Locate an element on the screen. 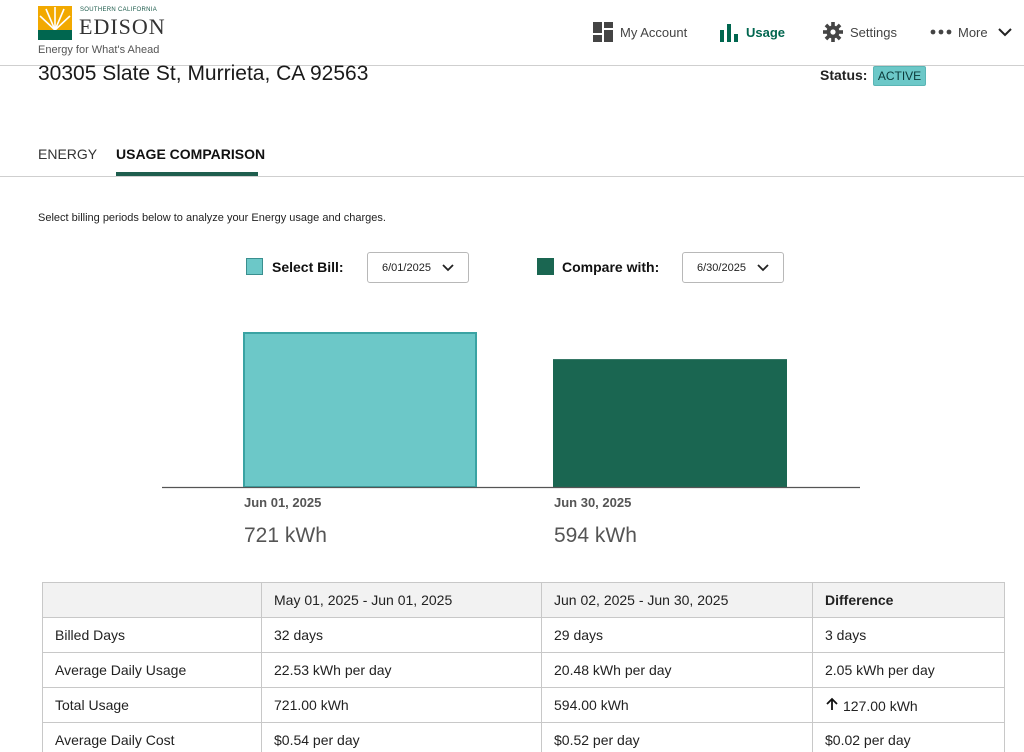 The width and height of the screenshot is (1024, 752). compare-dropdown: 6/30/2025 is located at coordinates (733, 267).